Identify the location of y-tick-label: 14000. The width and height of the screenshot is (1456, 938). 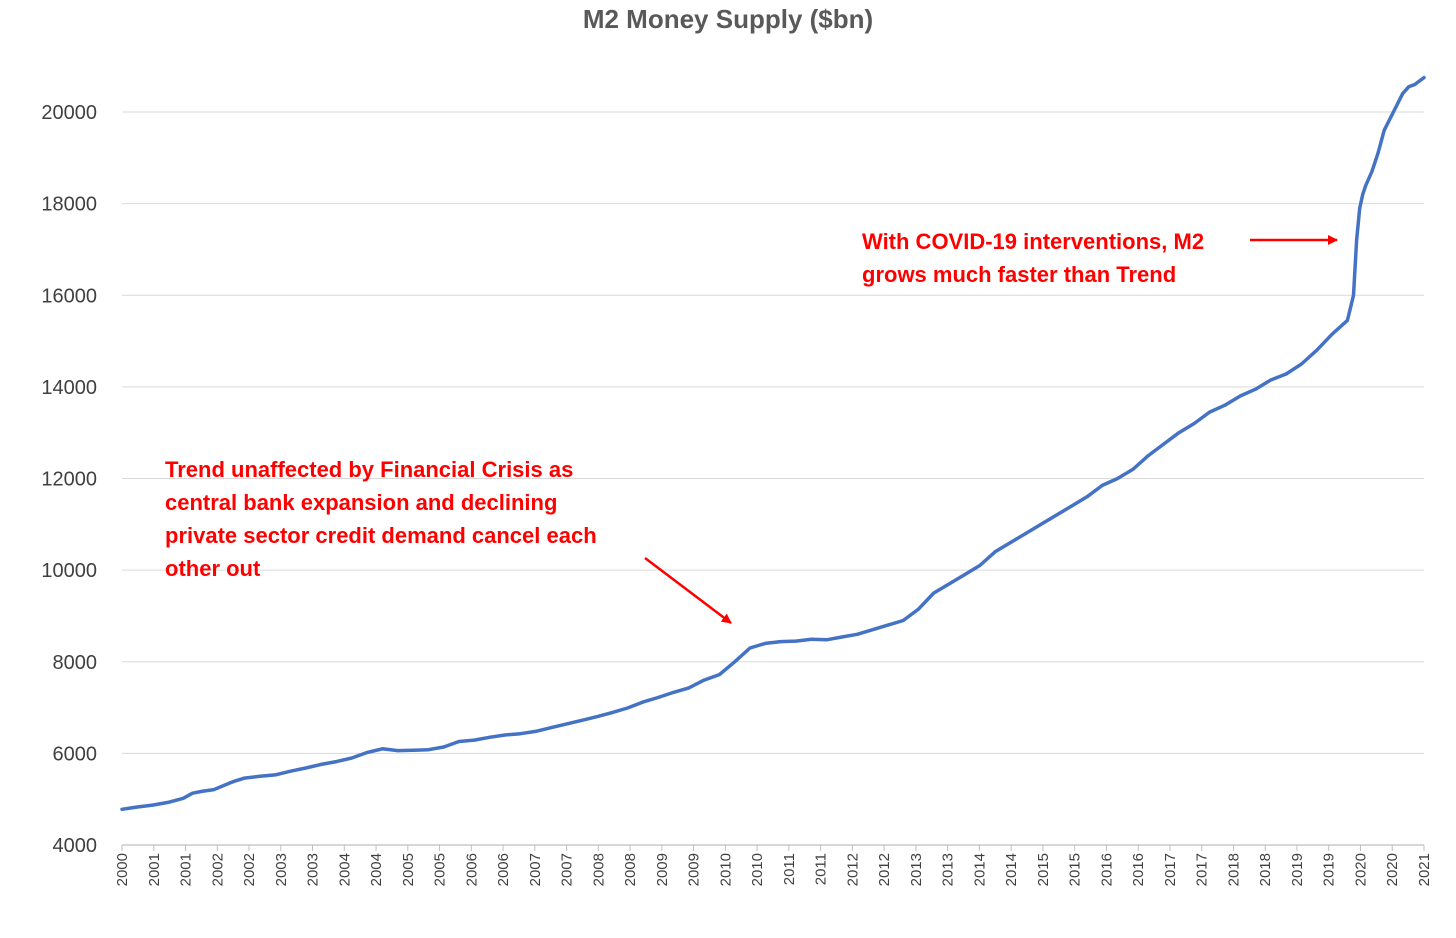
(69, 388).